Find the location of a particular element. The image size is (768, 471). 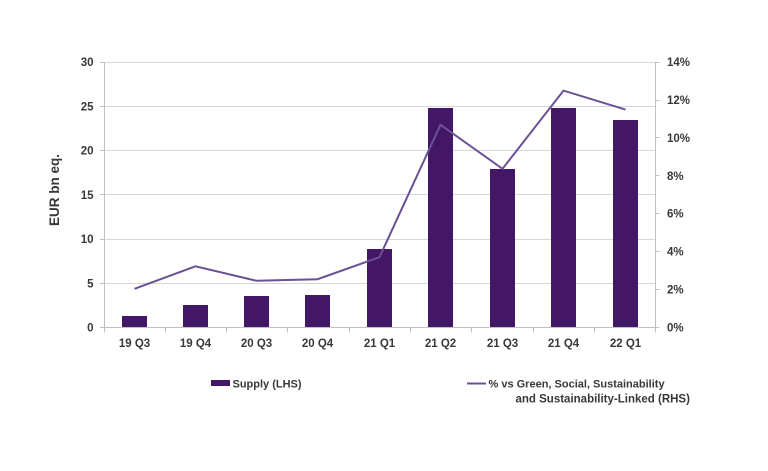

svg-text: 8% is located at coordinates (675, 177).